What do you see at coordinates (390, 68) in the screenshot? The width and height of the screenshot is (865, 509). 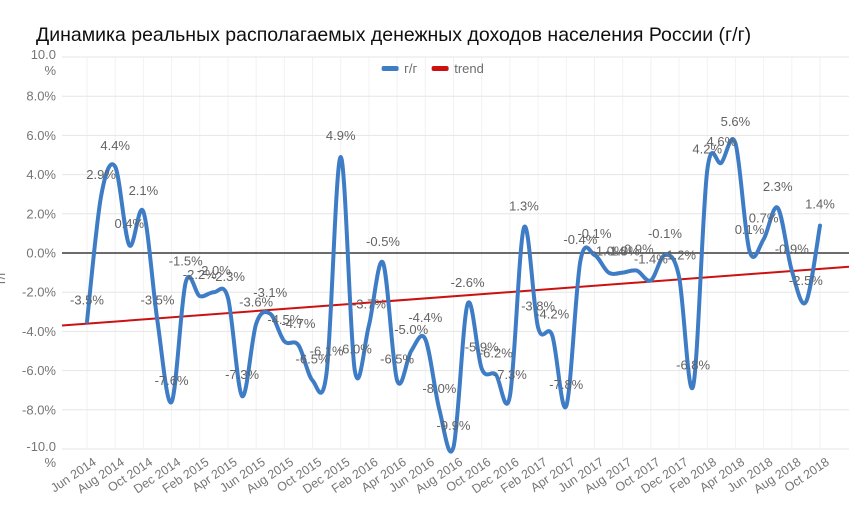 I see `series-line-swatch` at bounding box center [390, 68].